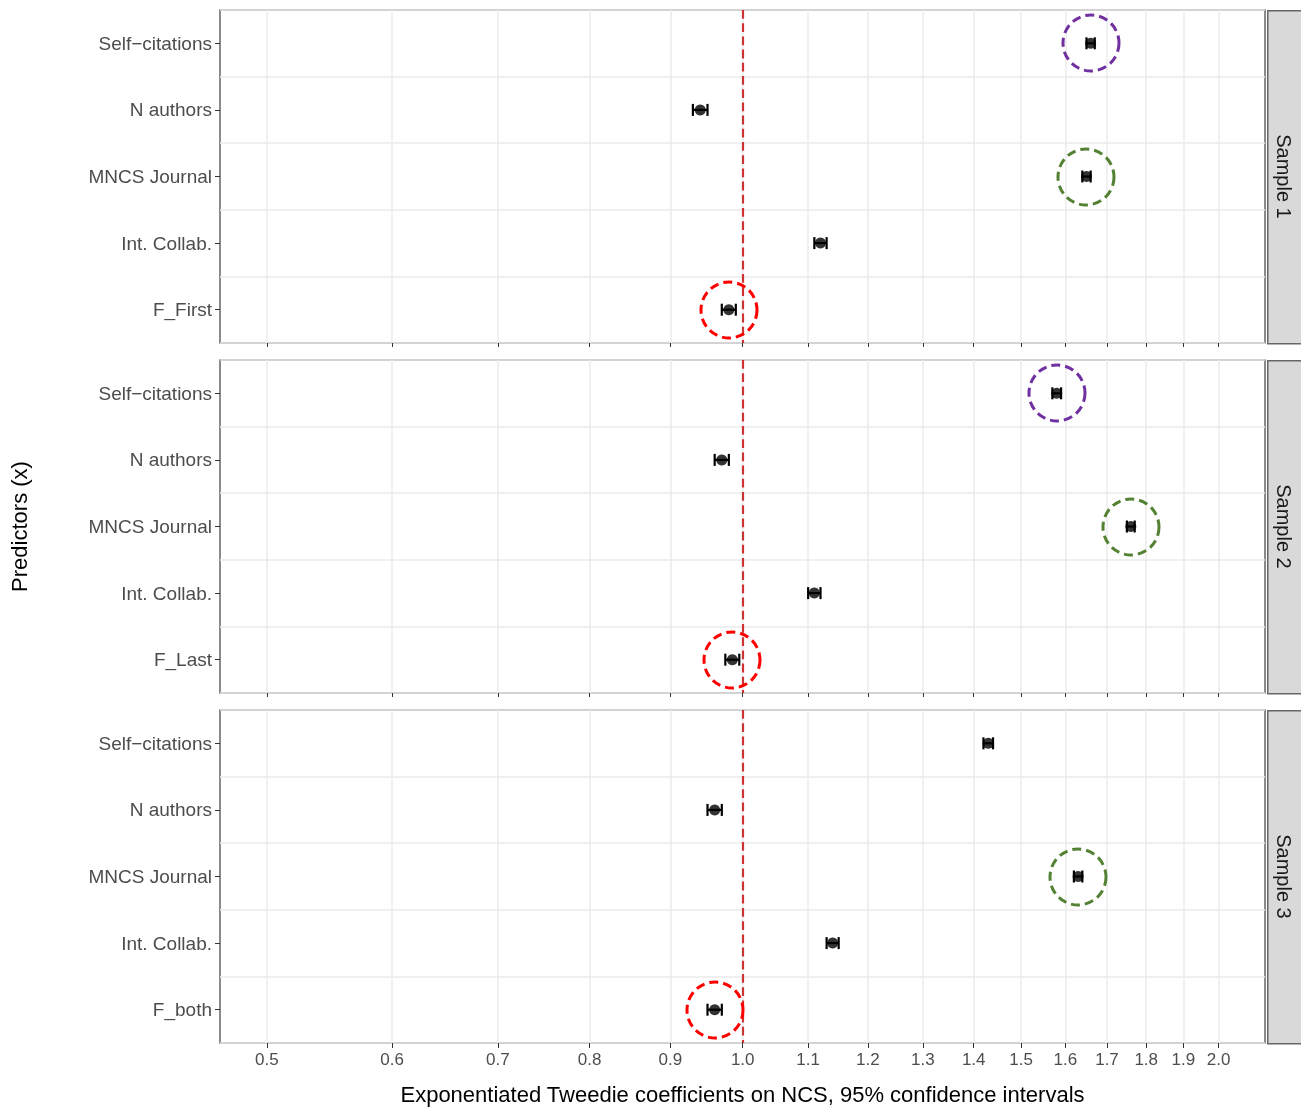  Describe the element at coordinates (1021, 1059) in the screenshot. I see `x-tick-label: 1.5` at that location.